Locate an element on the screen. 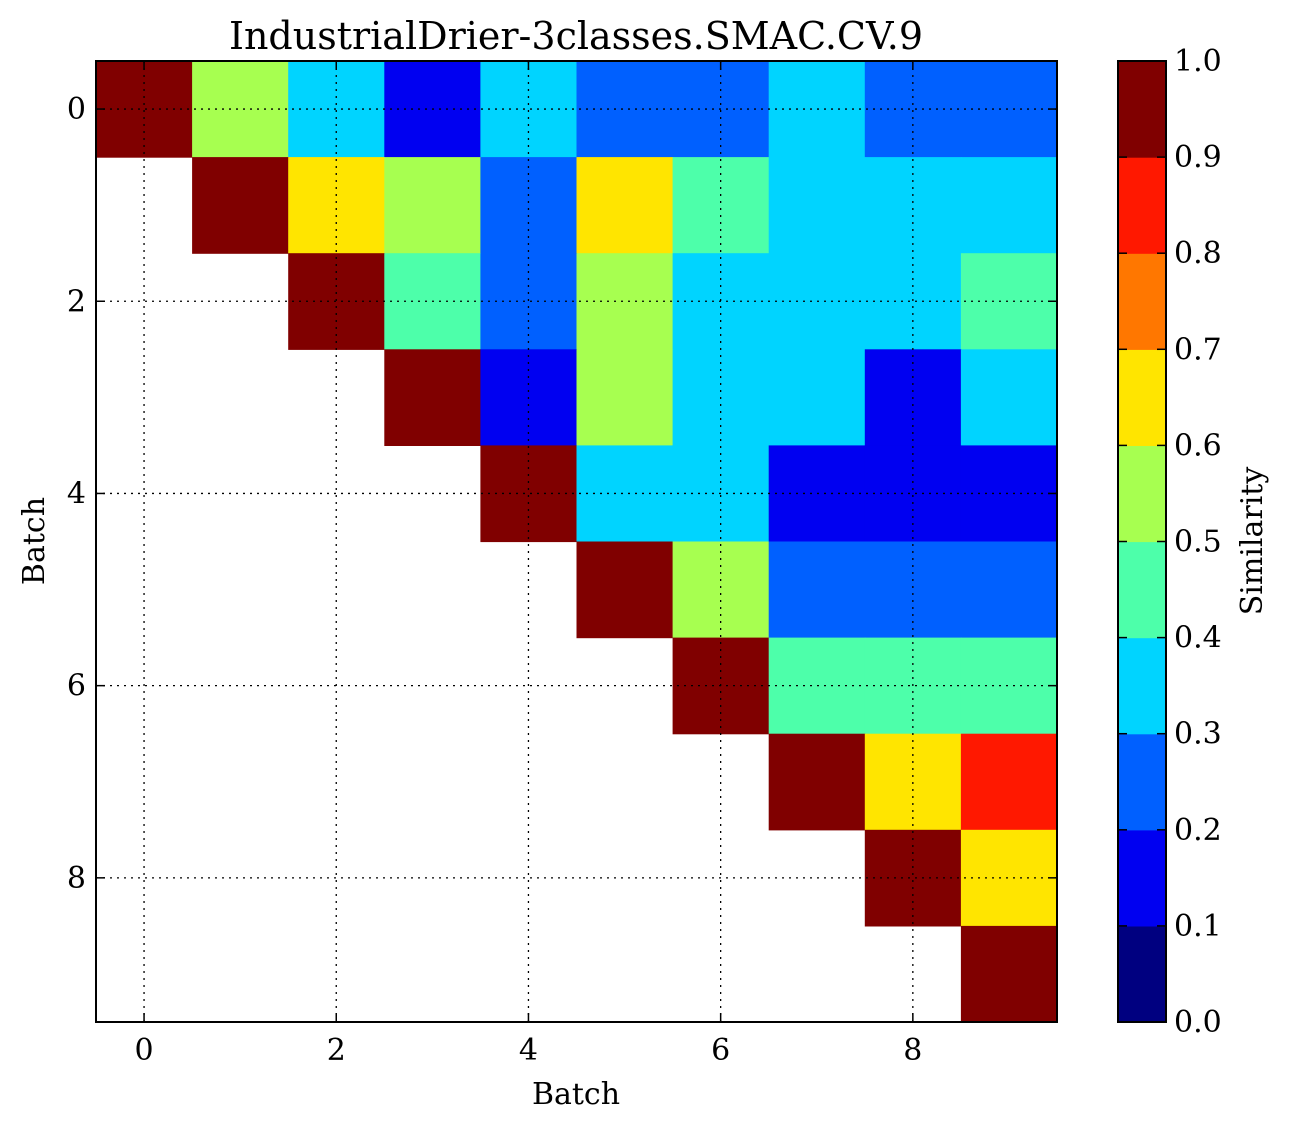 The width and height of the screenshot is (1291, 1131). y-tick-label: 2 is located at coordinates (76, 301).